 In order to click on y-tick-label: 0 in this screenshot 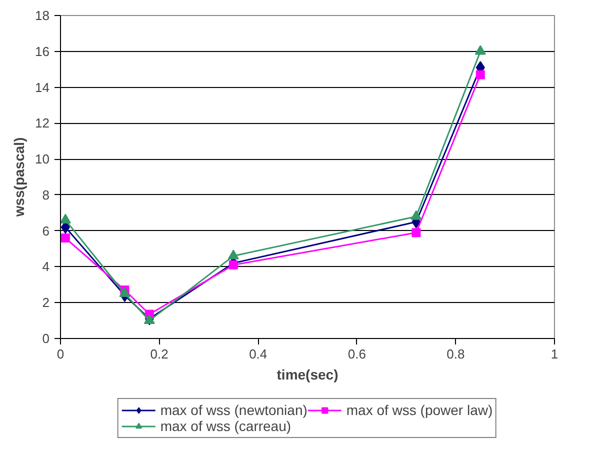, I will do `click(46, 338)`.